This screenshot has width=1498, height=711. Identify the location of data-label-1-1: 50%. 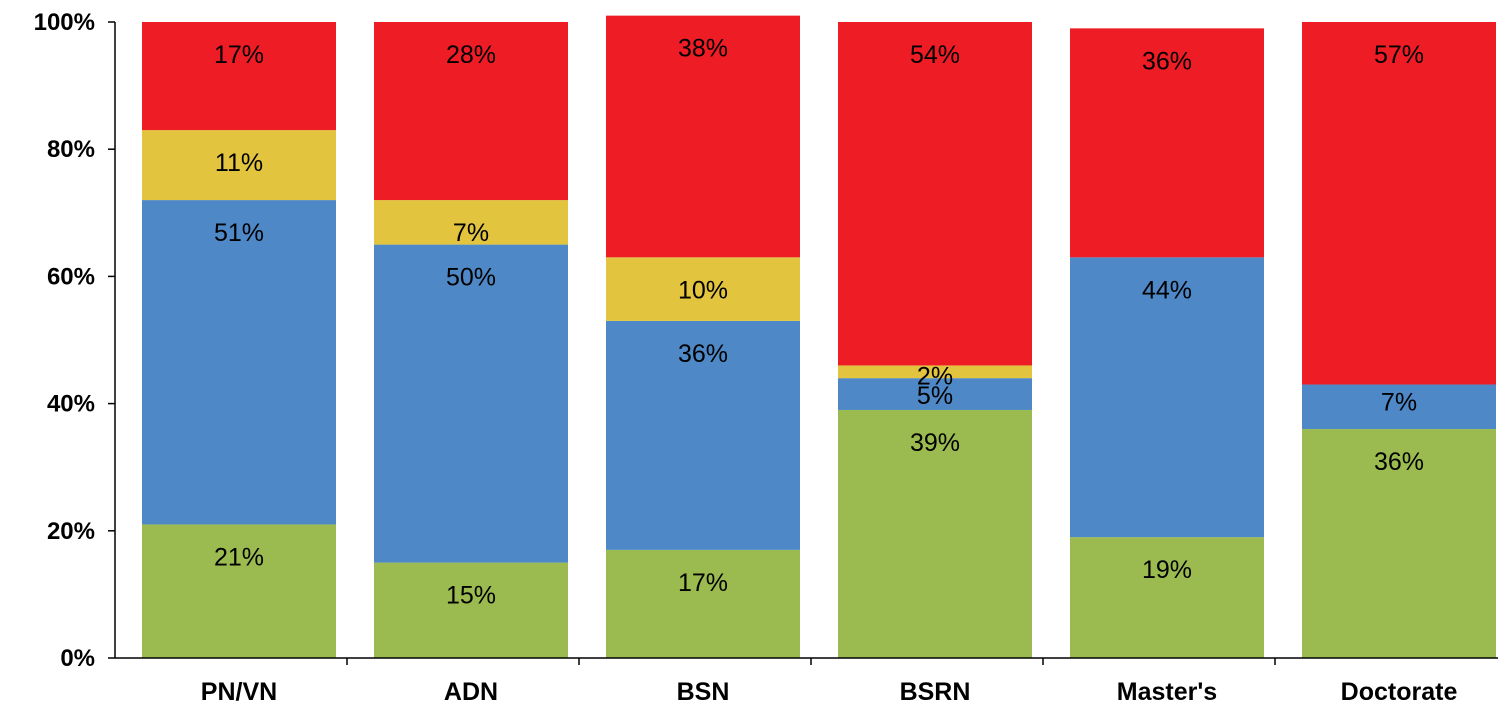
(471, 278).